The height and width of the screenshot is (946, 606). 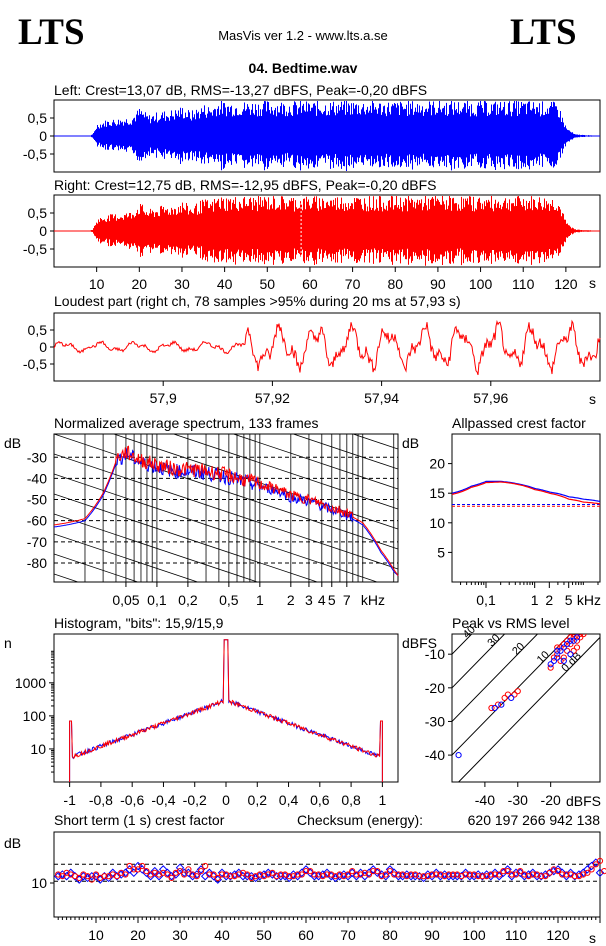 I want to click on spectrum-frame, so click(x=226, y=508).